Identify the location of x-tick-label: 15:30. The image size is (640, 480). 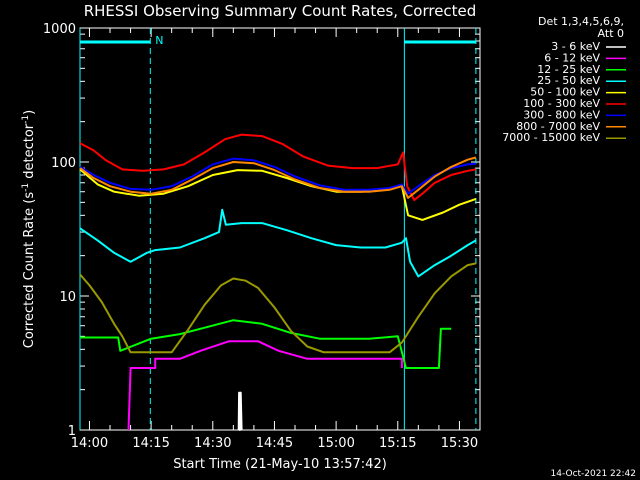
(459, 443).